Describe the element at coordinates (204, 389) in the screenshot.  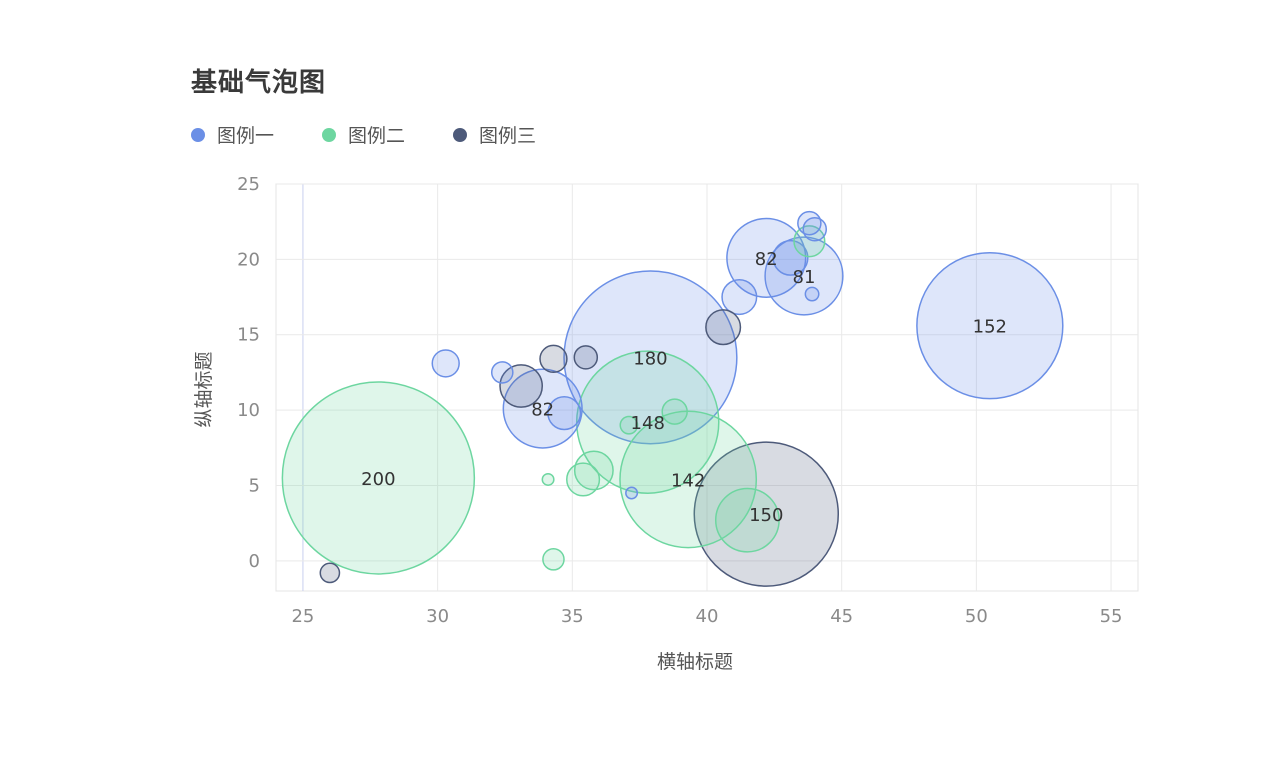
I see `y-axis-title: 纵轴标题` at that location.